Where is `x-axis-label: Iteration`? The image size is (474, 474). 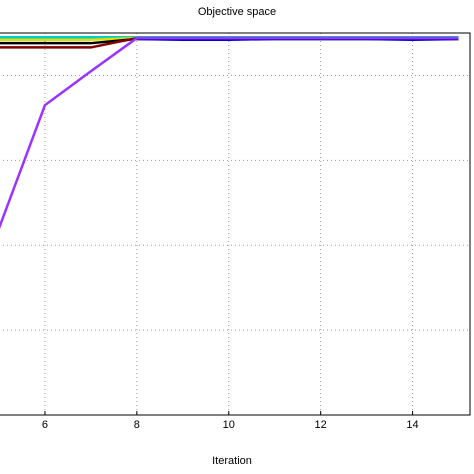 x-axis-label: Iteration is located at coordinates (232, 461).